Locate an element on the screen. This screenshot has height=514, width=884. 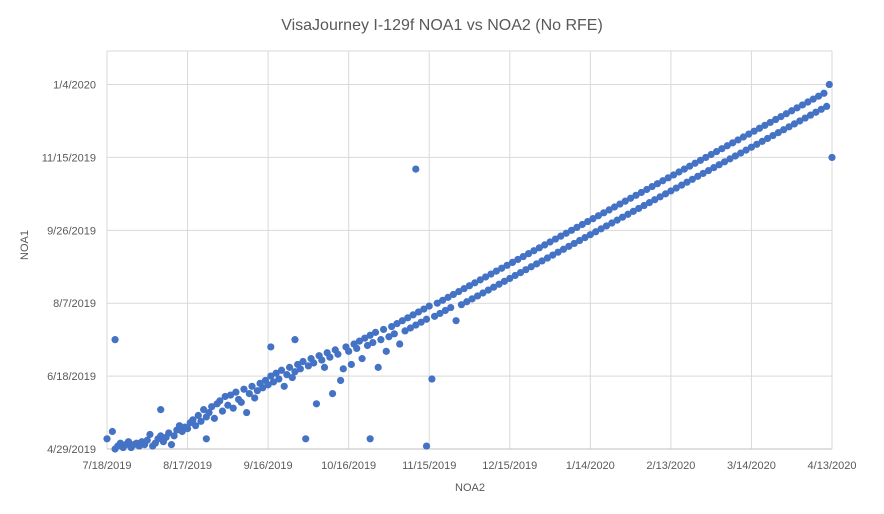
y-tick-label: 9/26/2019 is located at coordinates (71, 231).